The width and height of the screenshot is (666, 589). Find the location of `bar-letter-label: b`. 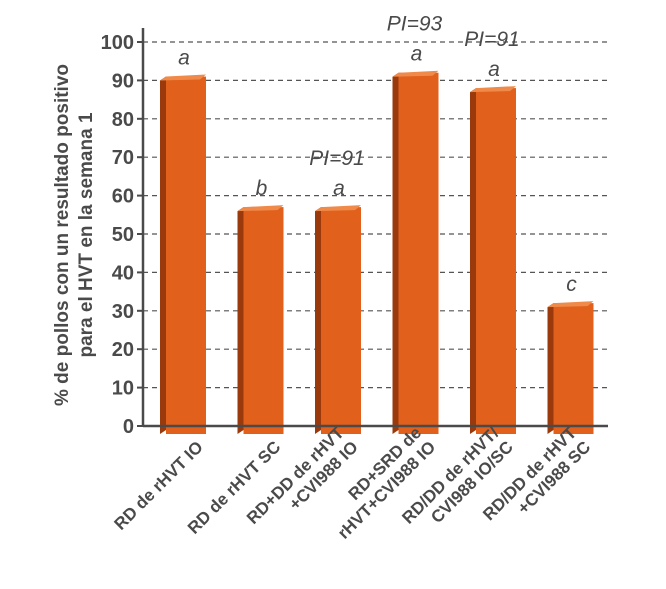

bar-letter-label: b is located at coordinates (262, 188).